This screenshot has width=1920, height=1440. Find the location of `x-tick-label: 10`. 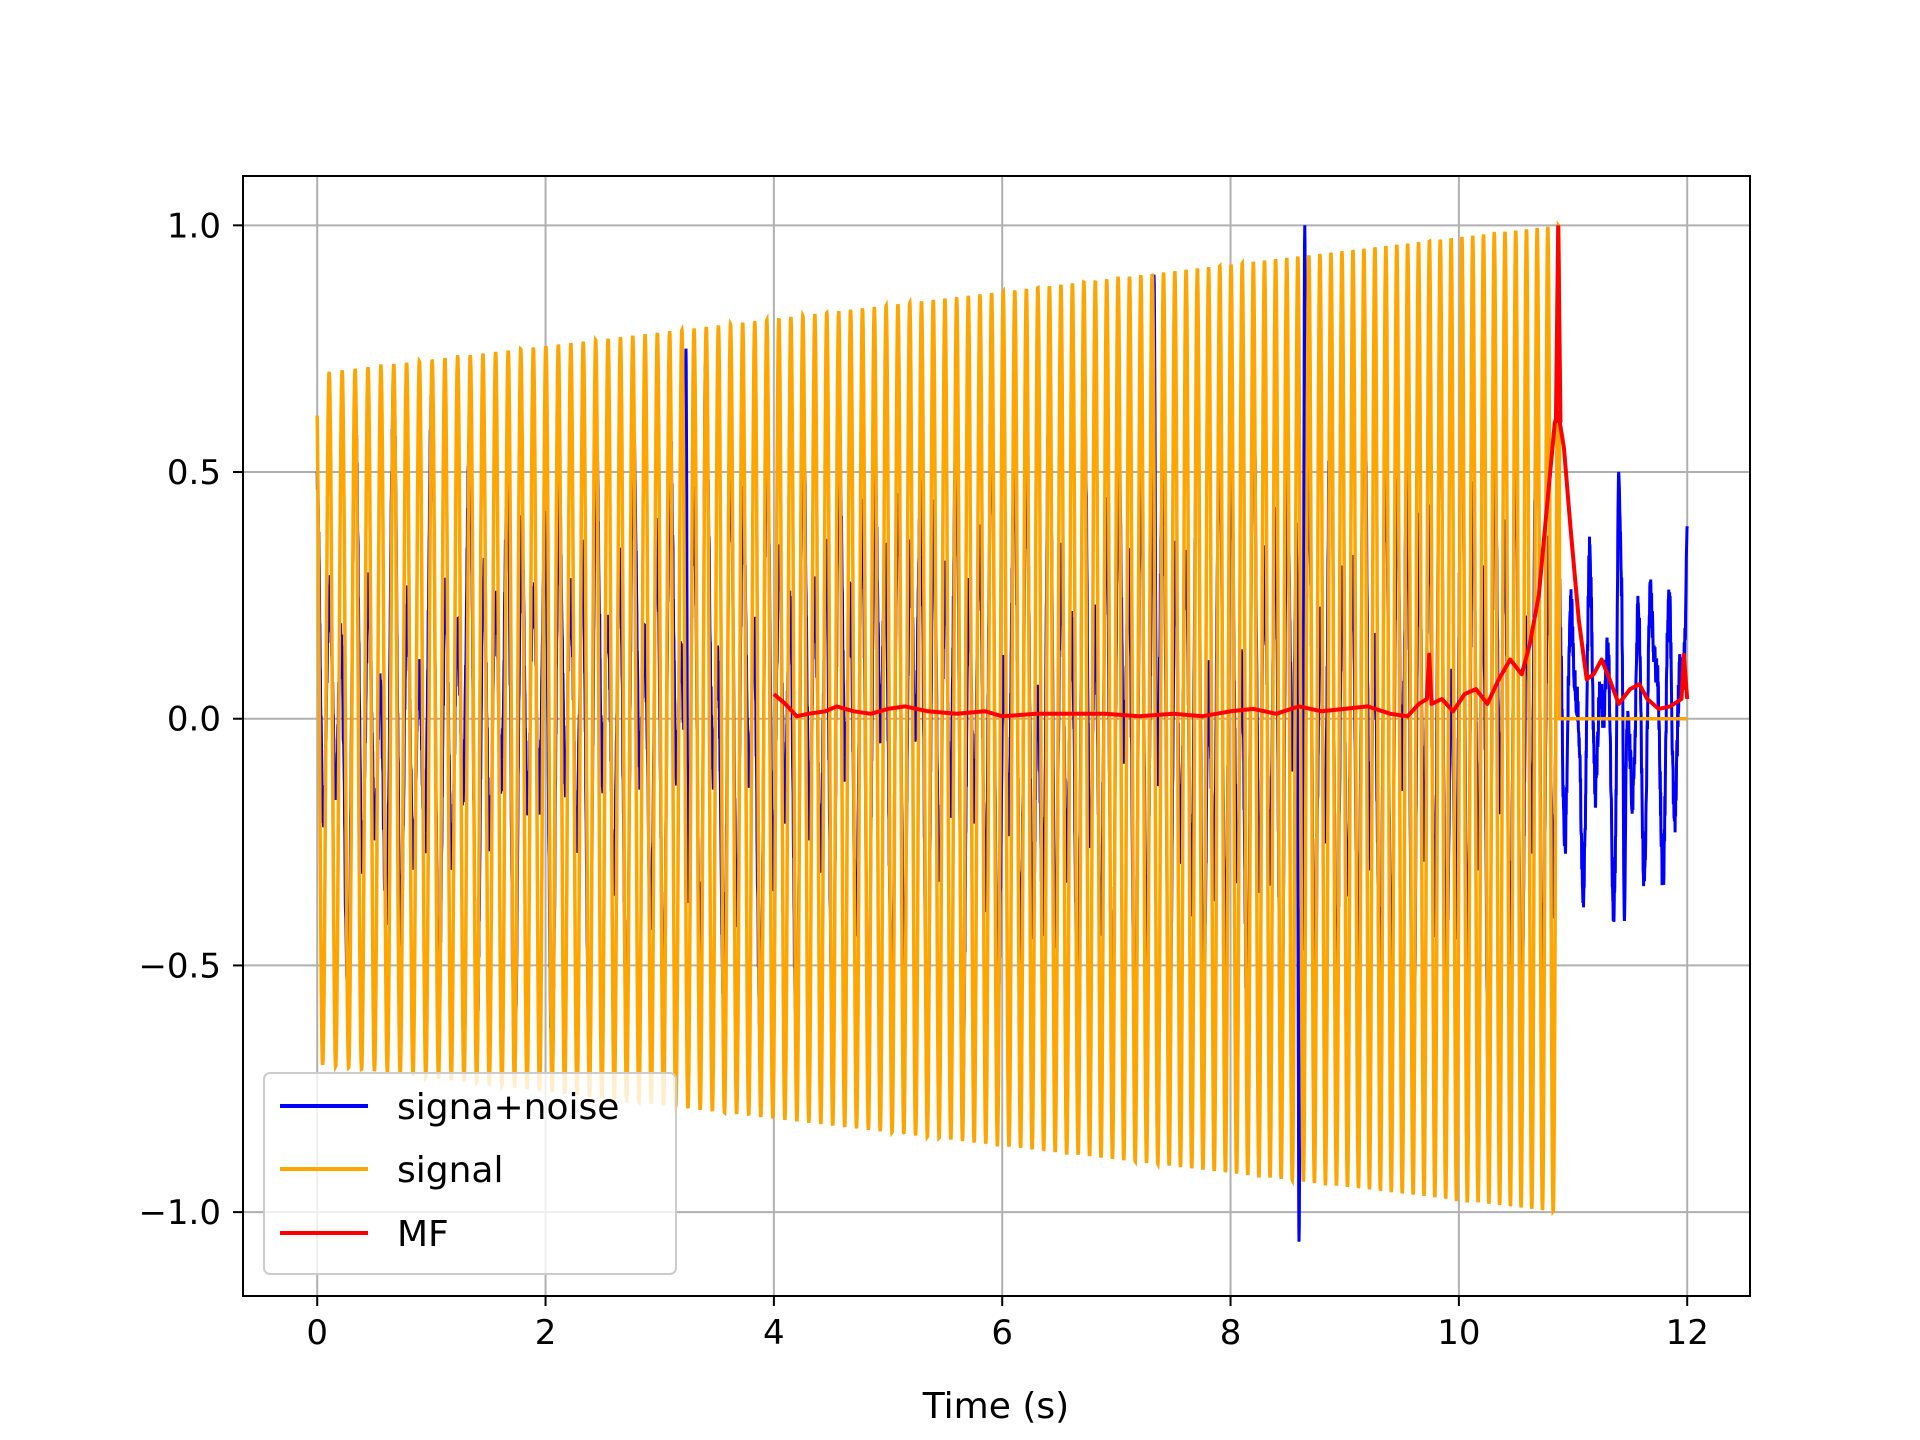

x-tick-label: 10 is located at coordinates (1458, 1333).